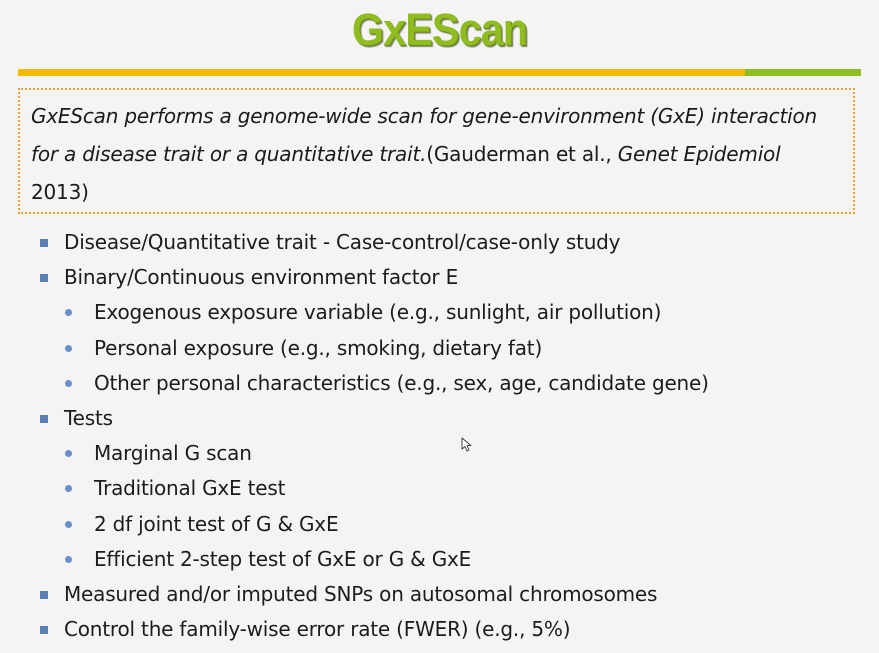 The height and width of the screenshot is (653, 879). Describe the element at coordinates (60, 192) in the screenshot. I see `citation-year: 2013)` at that location.